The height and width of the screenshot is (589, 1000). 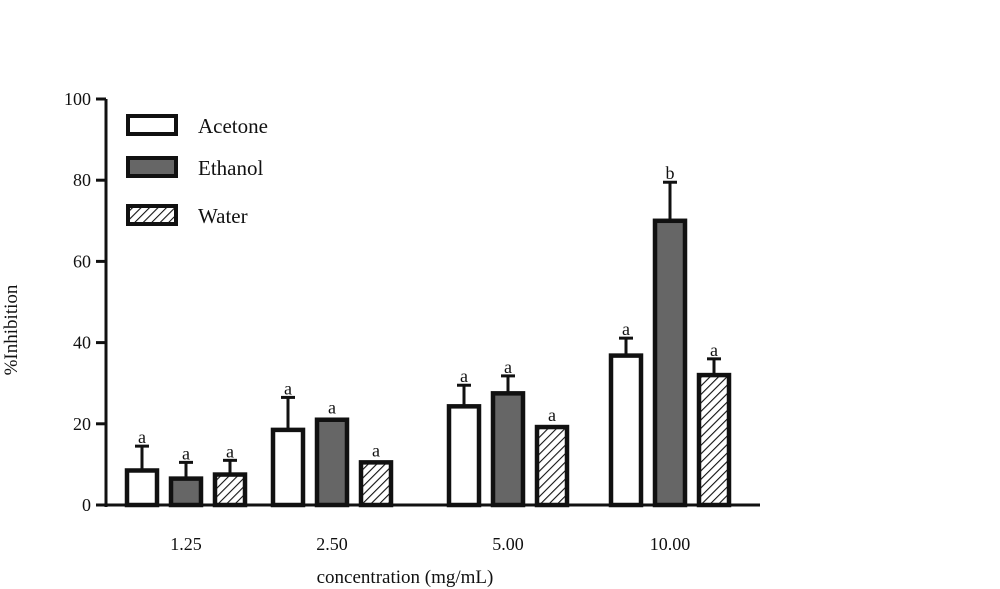 What do you see at coordinates (82, 261) in the screenshot?
I see `y-tick-label: 60` at bounding box center [82, 261].